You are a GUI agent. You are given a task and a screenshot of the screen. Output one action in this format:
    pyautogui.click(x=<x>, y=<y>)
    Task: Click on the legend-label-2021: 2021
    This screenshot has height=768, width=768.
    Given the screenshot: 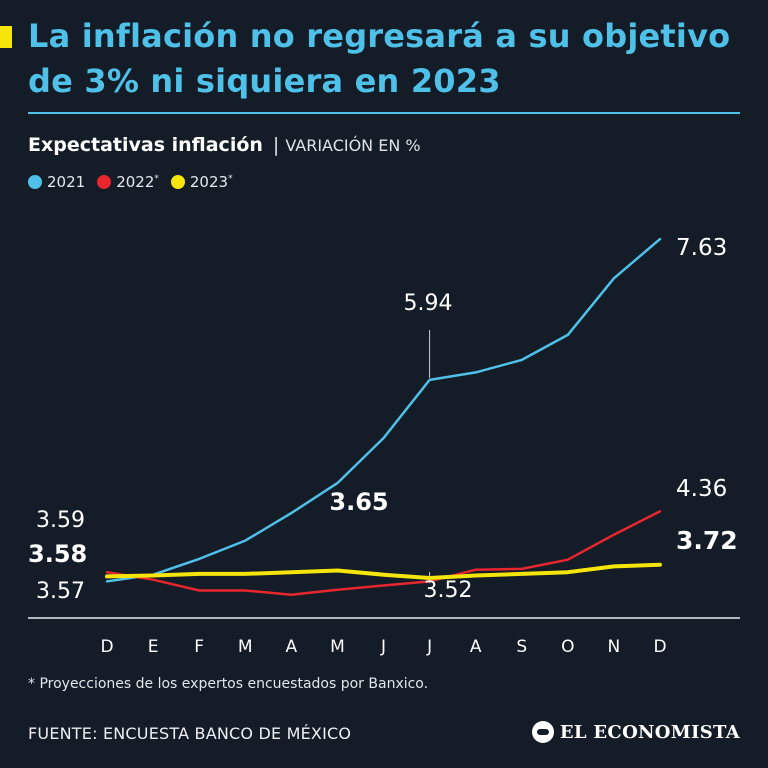 What is the action you would take?
    pyautogui.click(x=66, y=182)
    